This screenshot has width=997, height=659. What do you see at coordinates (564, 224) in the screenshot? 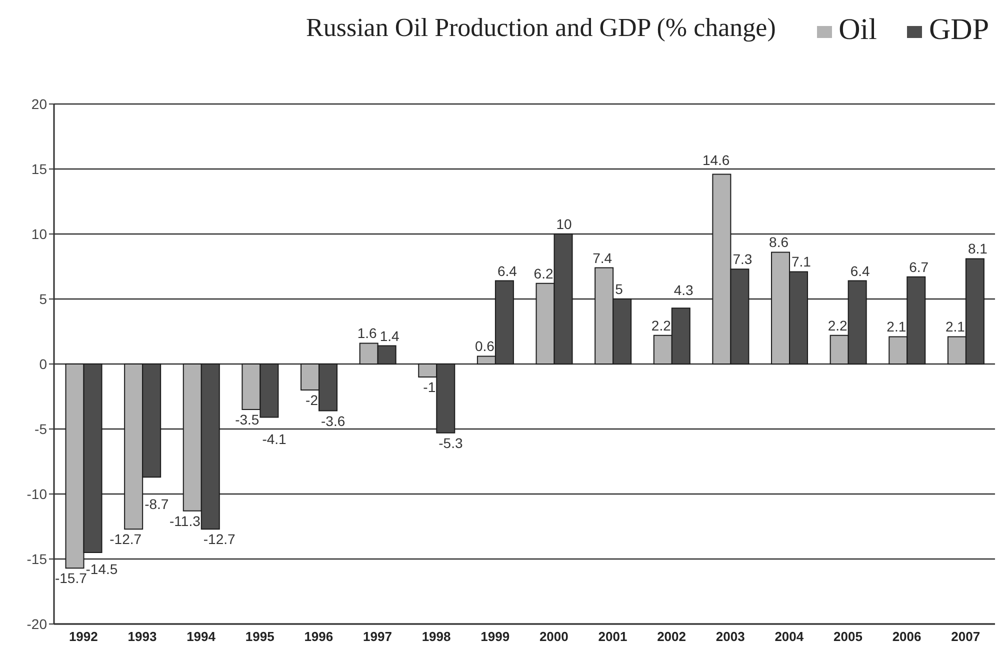
I see `data-label: 10` at bounding box center [564, 224].